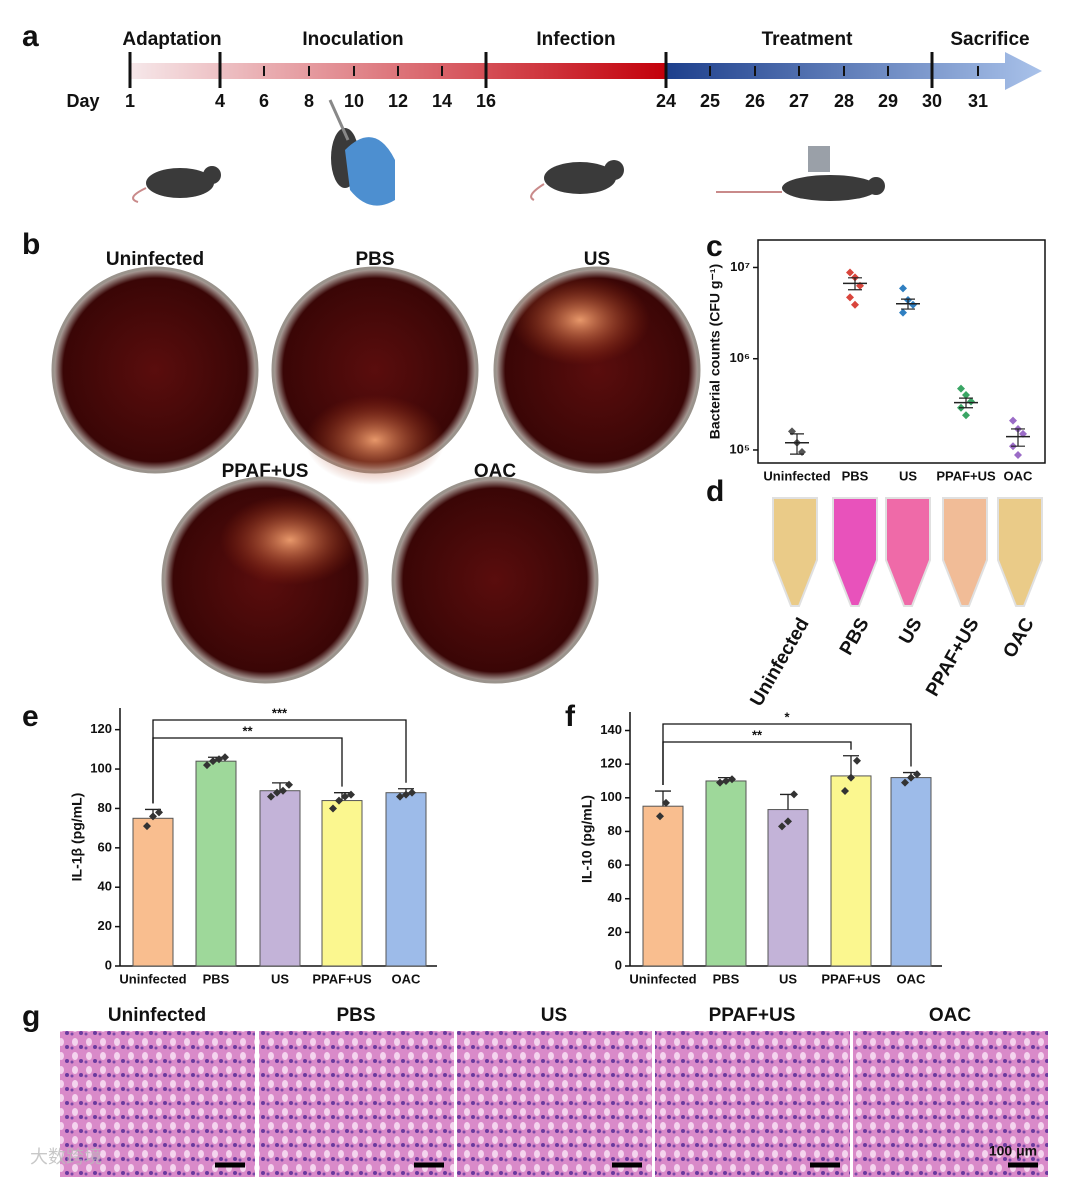  Describe the element at coordinates (844, 101) in the screenshot. I see `day-number: 28` at that location.